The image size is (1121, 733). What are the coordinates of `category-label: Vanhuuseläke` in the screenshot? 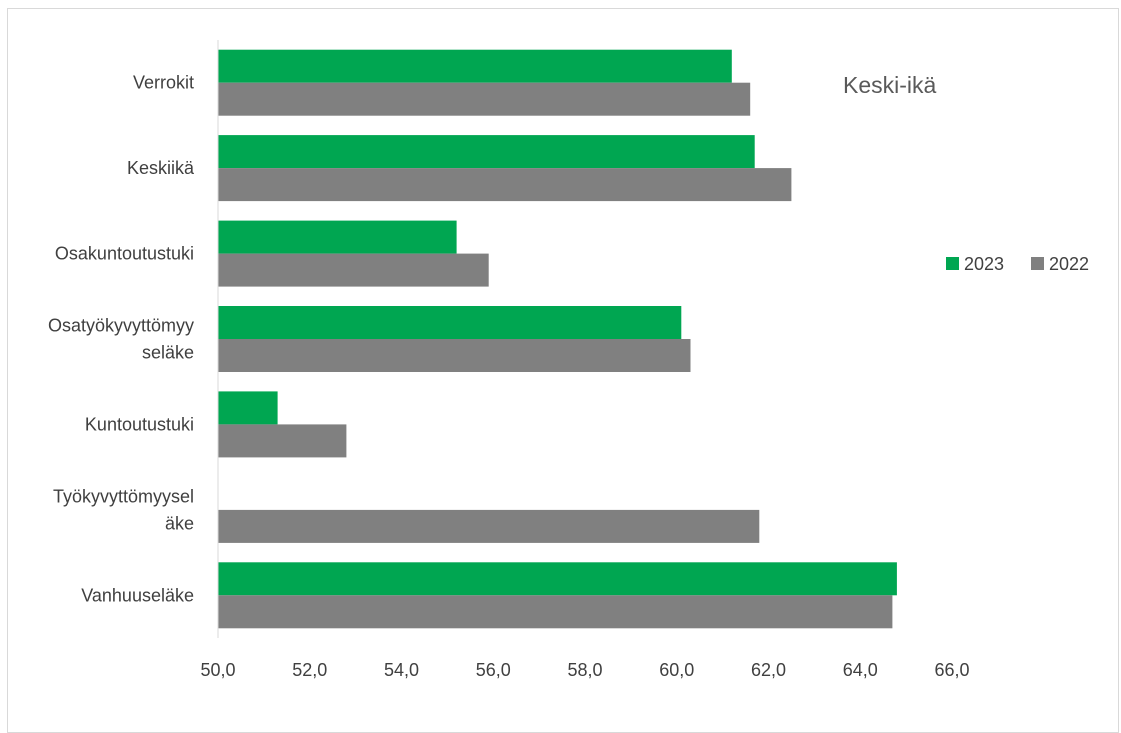 It's located at (137, 595).